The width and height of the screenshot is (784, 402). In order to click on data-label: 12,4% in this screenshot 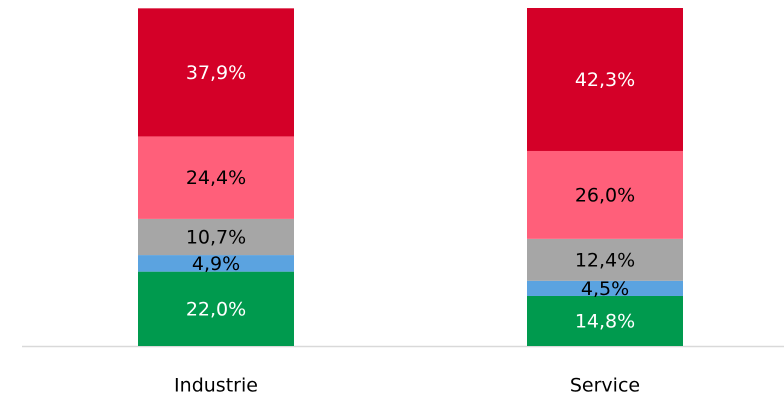, I will do `click(605, 260)`.